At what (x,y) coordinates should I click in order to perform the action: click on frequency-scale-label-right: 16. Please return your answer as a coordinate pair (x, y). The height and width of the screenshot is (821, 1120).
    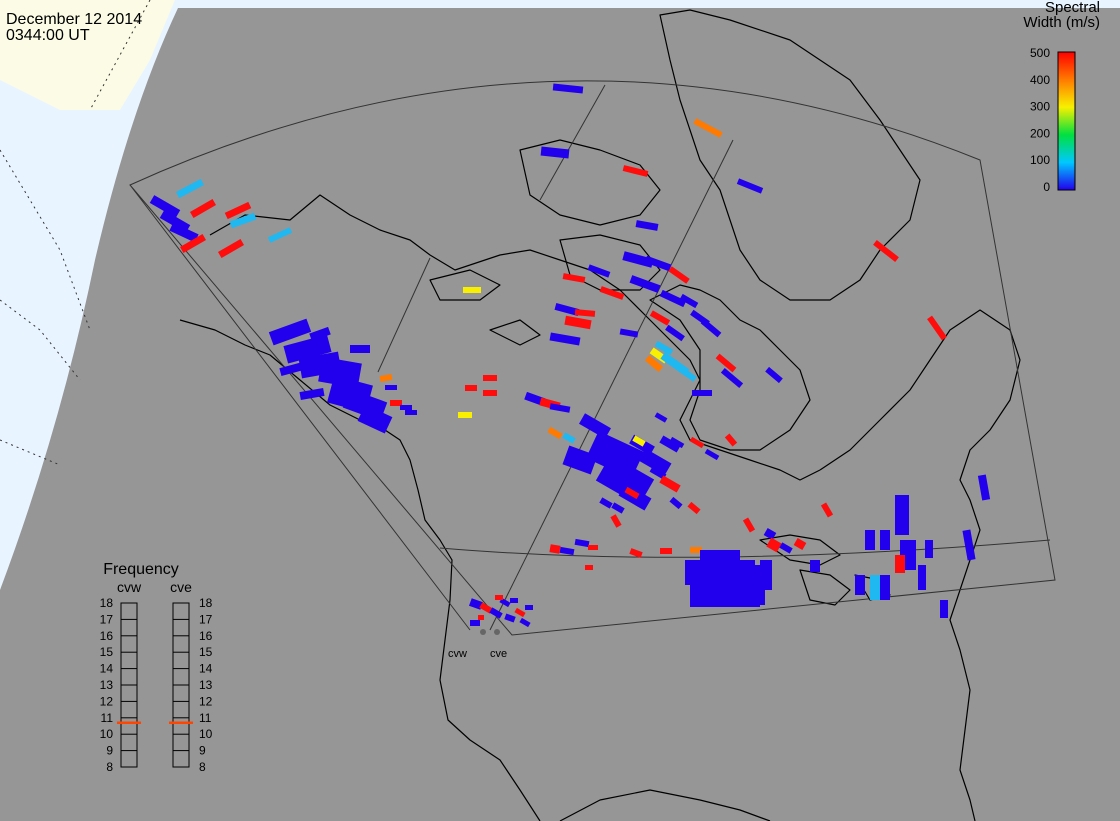
    Looking at the image, I should click on (206, 636).